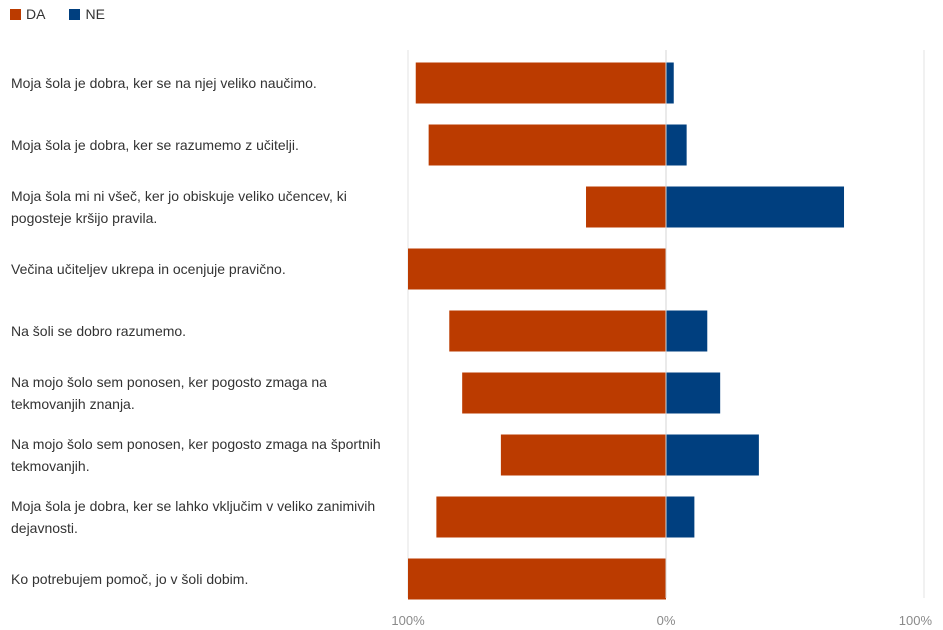 The image size is (943, 630). Describe the element at coordinates (408, 620) in the screenshot. I see `tick-label-0: 100%` at that location.